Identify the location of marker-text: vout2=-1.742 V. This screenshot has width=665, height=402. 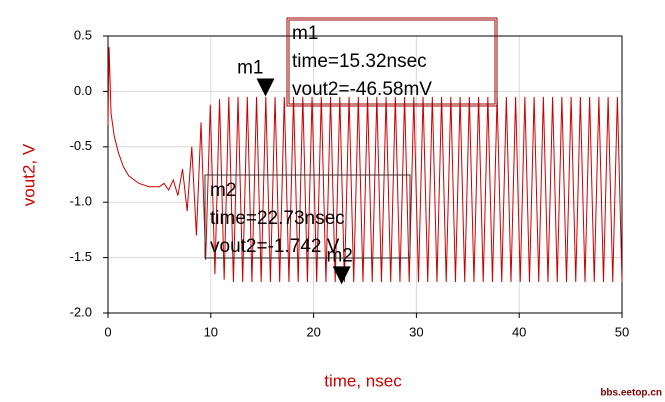
(275, 246).